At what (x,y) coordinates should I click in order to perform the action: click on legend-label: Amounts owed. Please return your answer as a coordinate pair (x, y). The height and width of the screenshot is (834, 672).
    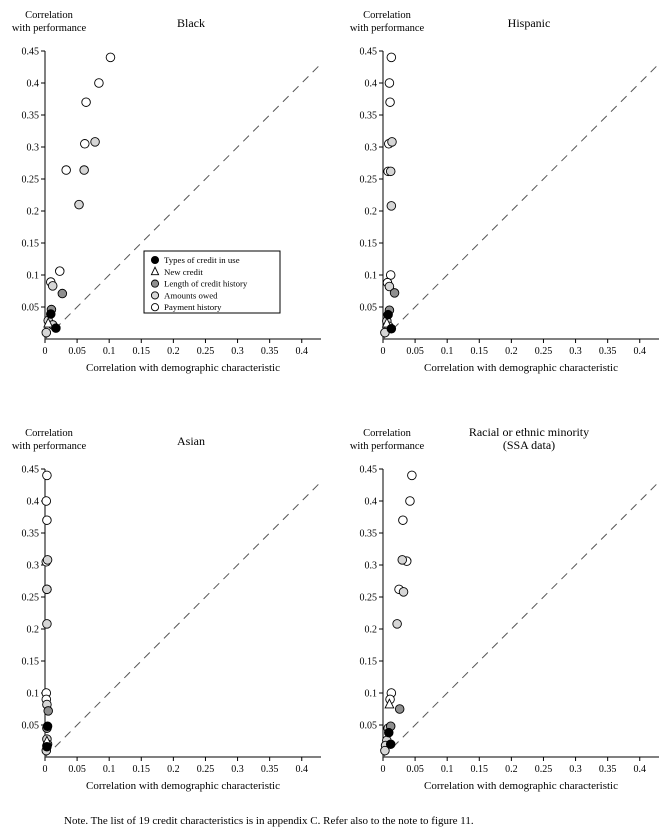
    Looking at the image, I should click on (191, 295).